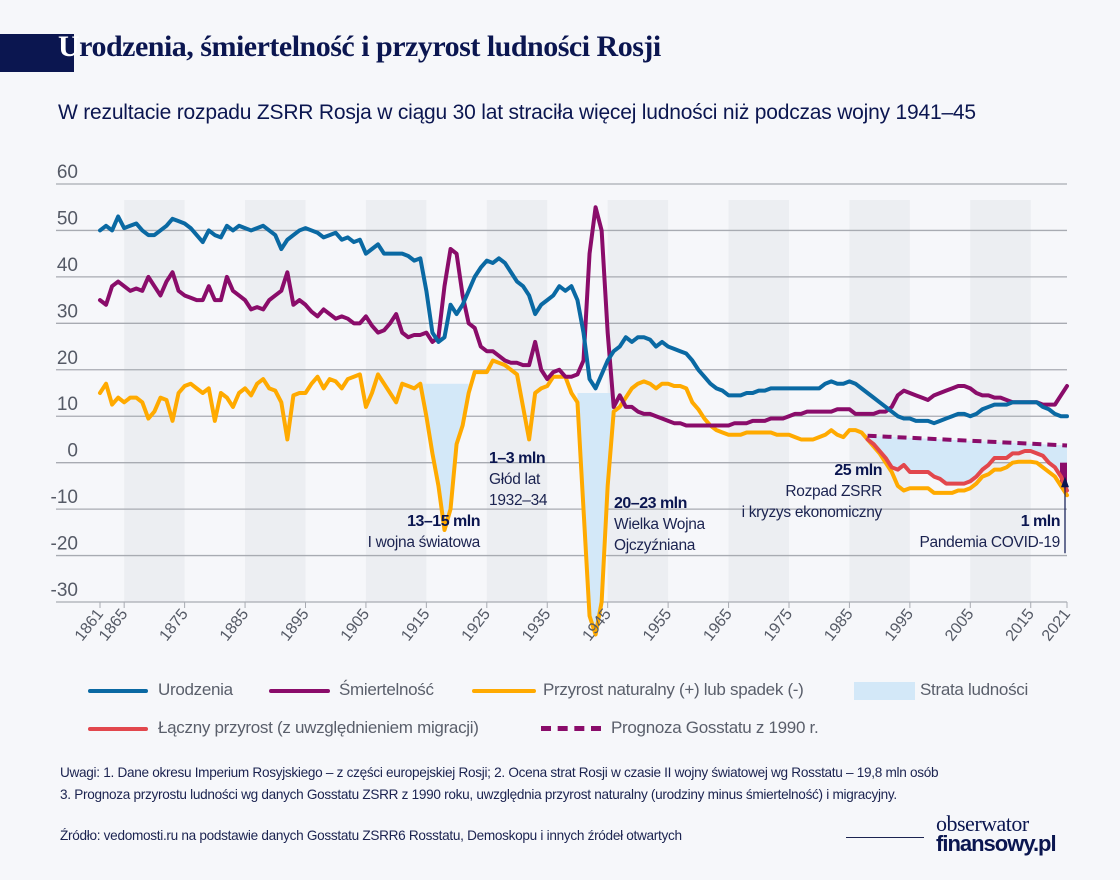  What do you see at coordinates (64, 590) in the screenshot?
I see `y-tick-label: -30` at bounding box center [64, 590].